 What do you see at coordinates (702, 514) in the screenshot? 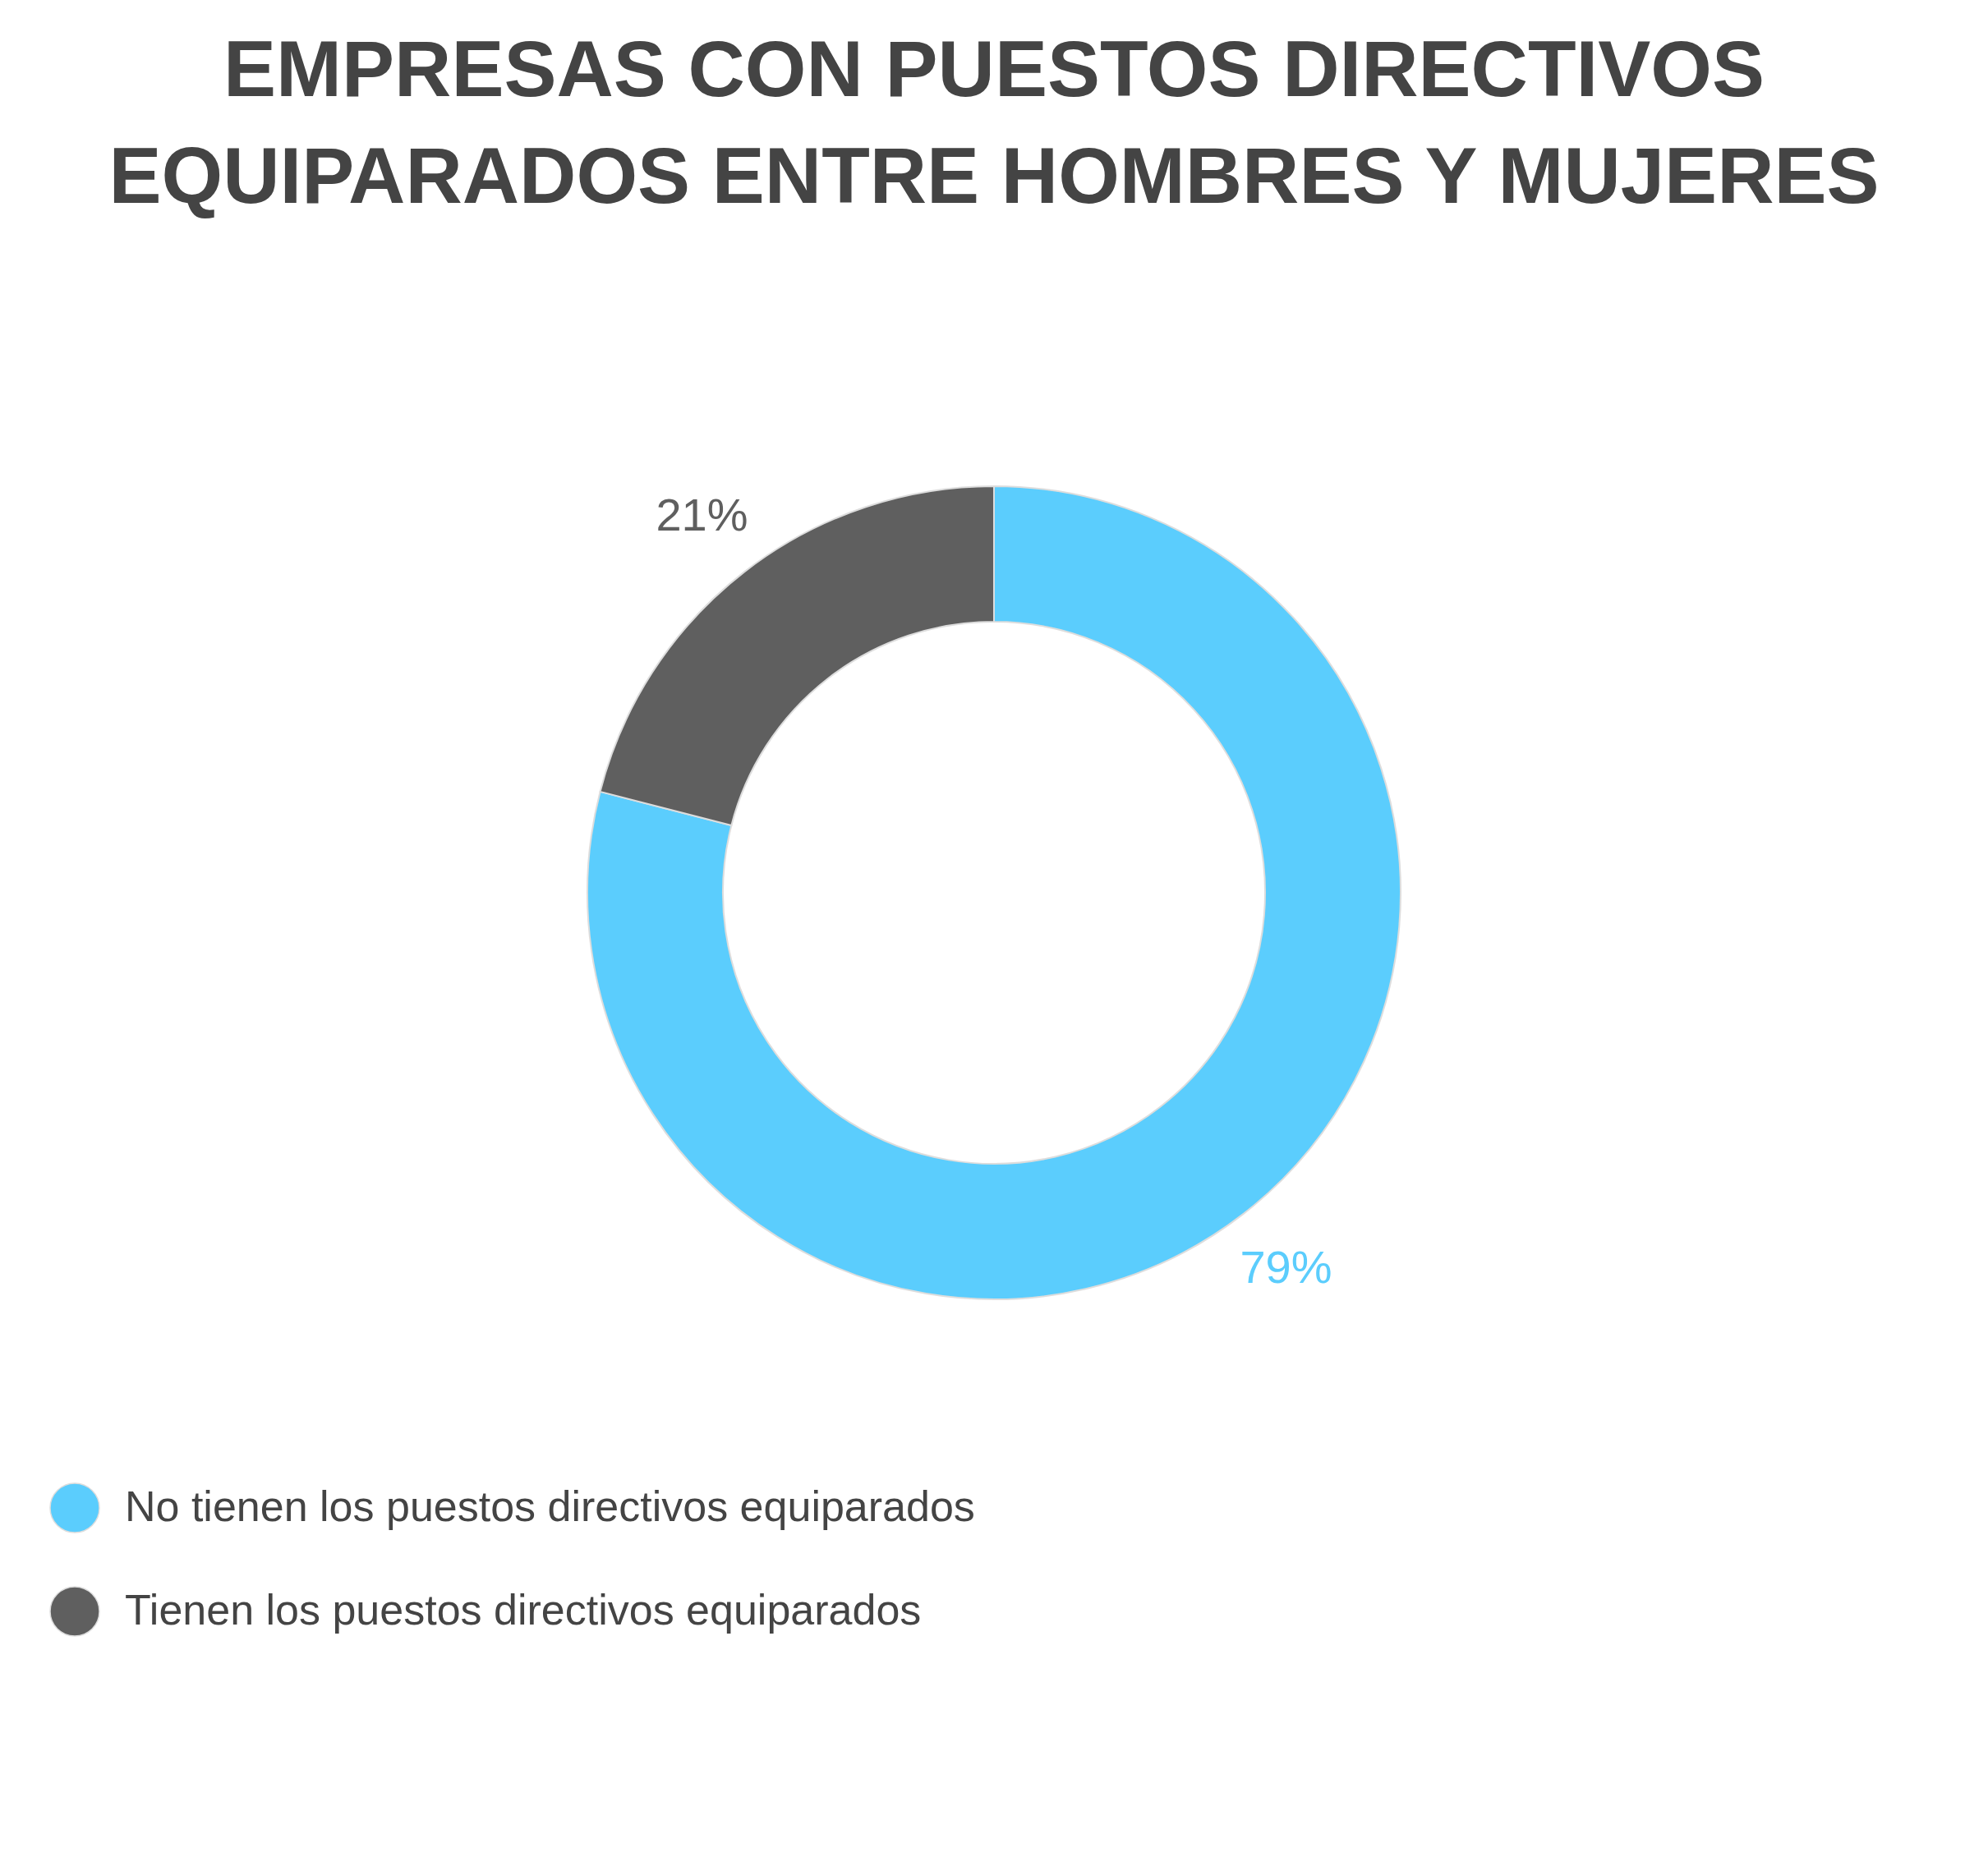
I see `data-label: 21%` at bounding box center [702, 514].